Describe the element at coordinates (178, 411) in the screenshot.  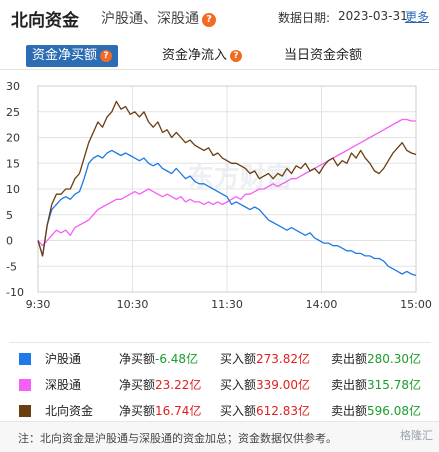
I see `net-value: 16.74亿` at that location.